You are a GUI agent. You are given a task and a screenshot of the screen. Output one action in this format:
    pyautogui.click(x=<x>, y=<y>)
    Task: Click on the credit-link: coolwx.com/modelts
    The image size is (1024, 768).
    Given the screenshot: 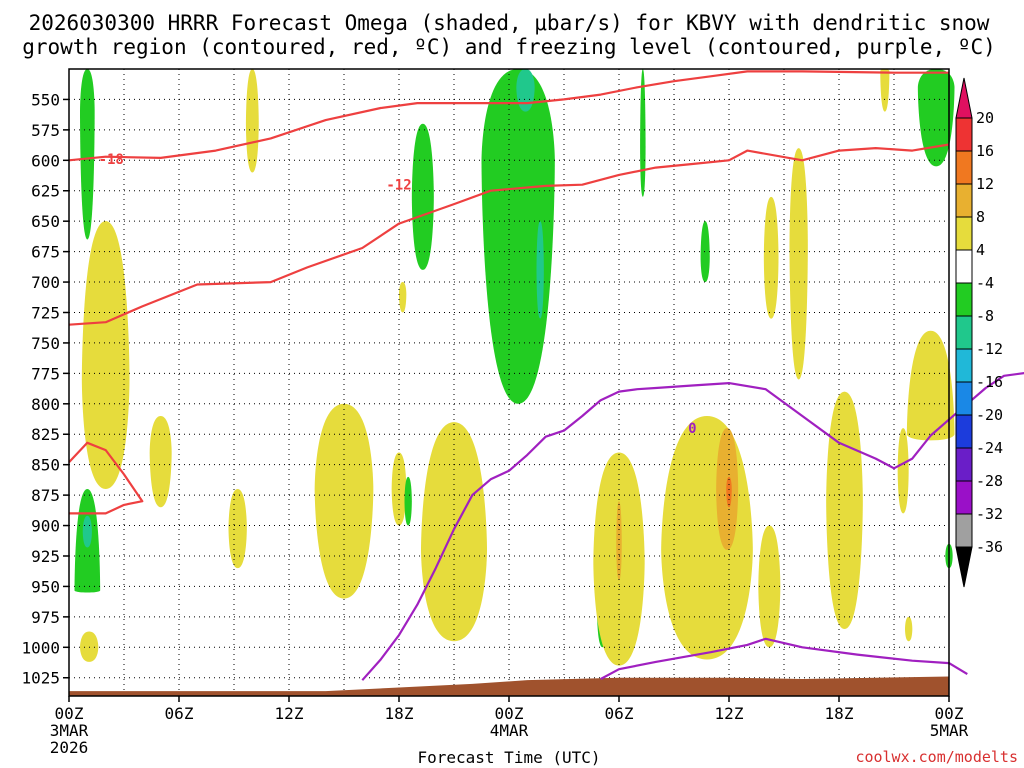 What is the action you would take?
    pyautogui.click(x=936, y=757)
    